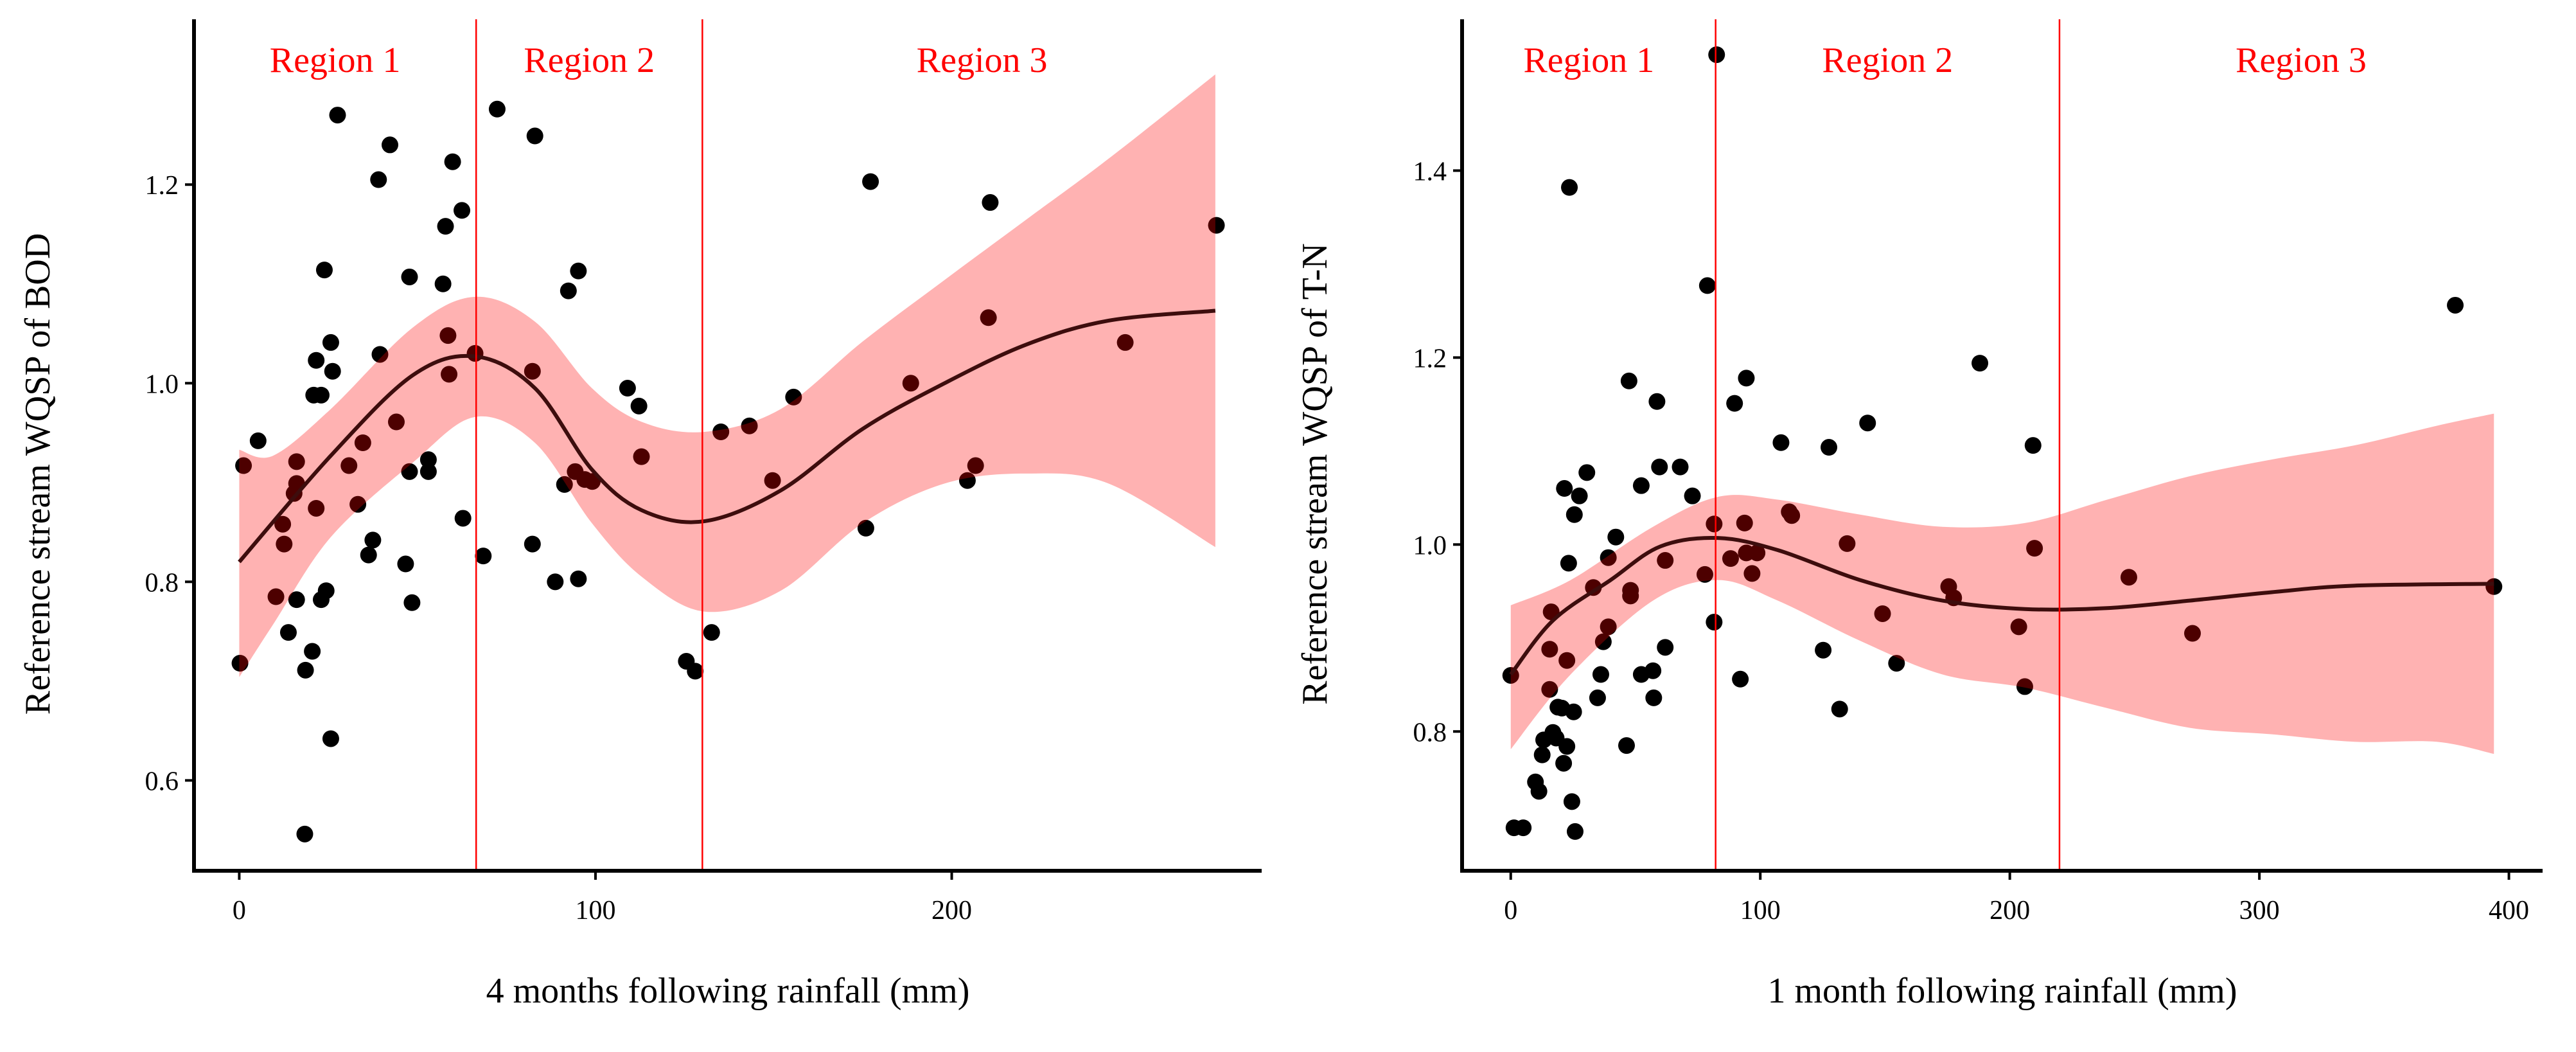 This screenshot has height=1052, width=2576. Describe the element at coordinates (982, 60) in the screenshot. I see `region-label: Region 3` at that location.